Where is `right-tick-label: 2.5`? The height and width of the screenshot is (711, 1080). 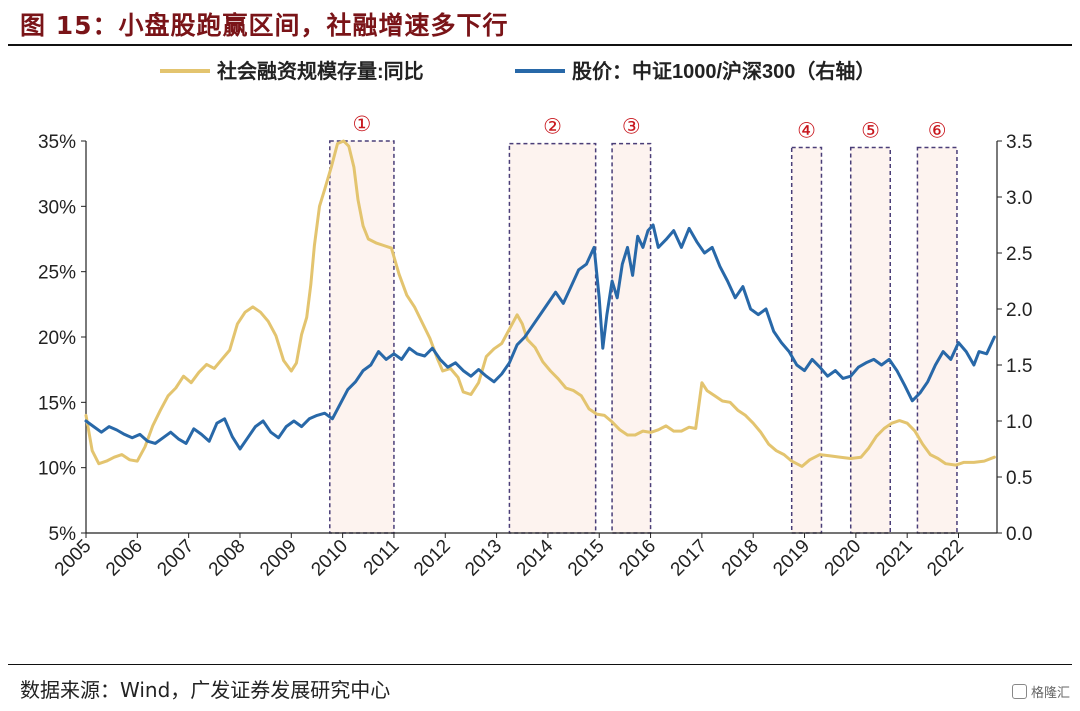 right-tick-label: 2.5 is located at coordinates (1019, 254).